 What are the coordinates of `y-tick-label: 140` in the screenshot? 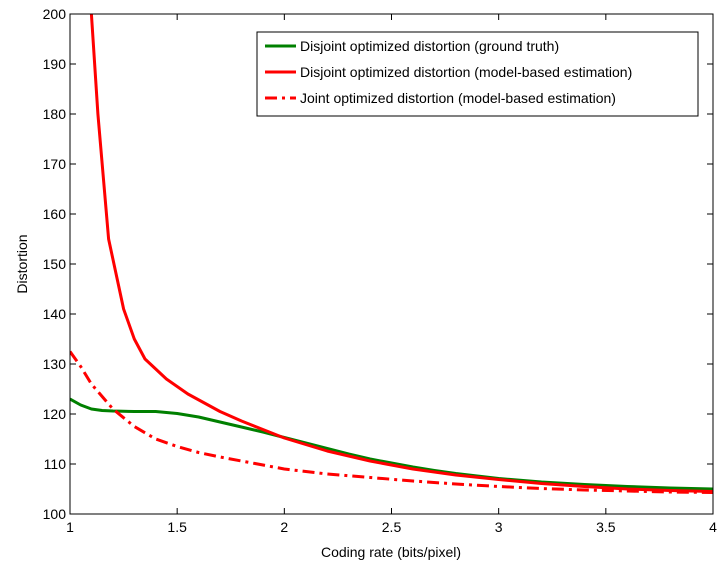 It's located at (55, 314).